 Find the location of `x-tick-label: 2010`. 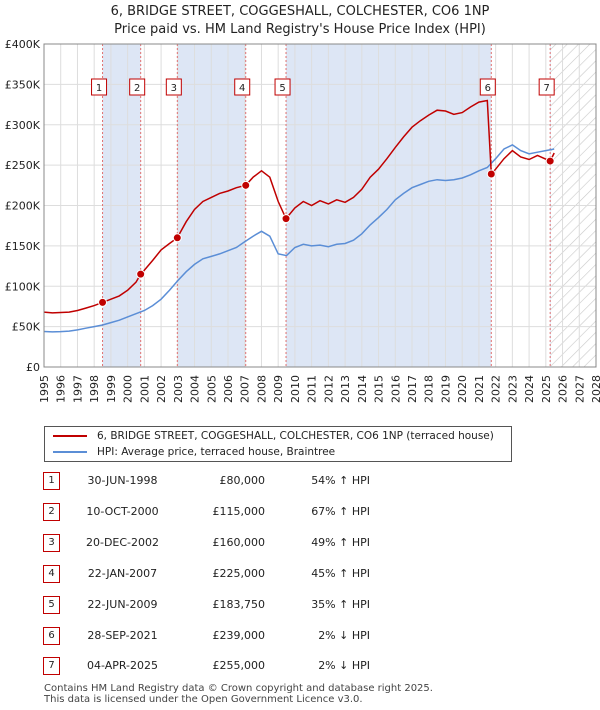

x-tick-label: 2010 is located at coordinates (295, 389).